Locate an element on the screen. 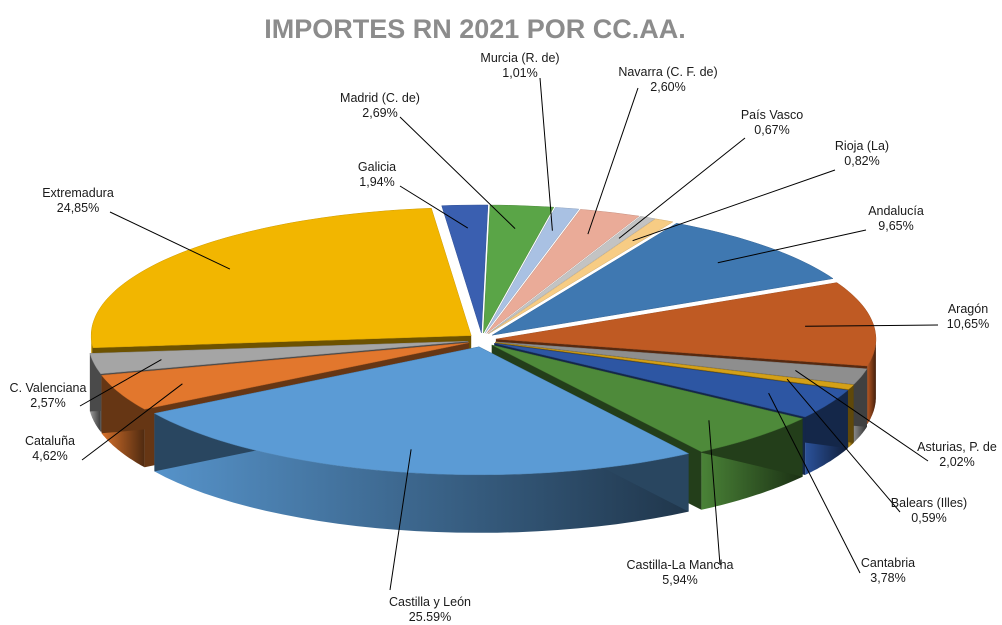 The height and width of the screenshot is (625, 1002). leader-cataluna is located at coordinates (132, 422).